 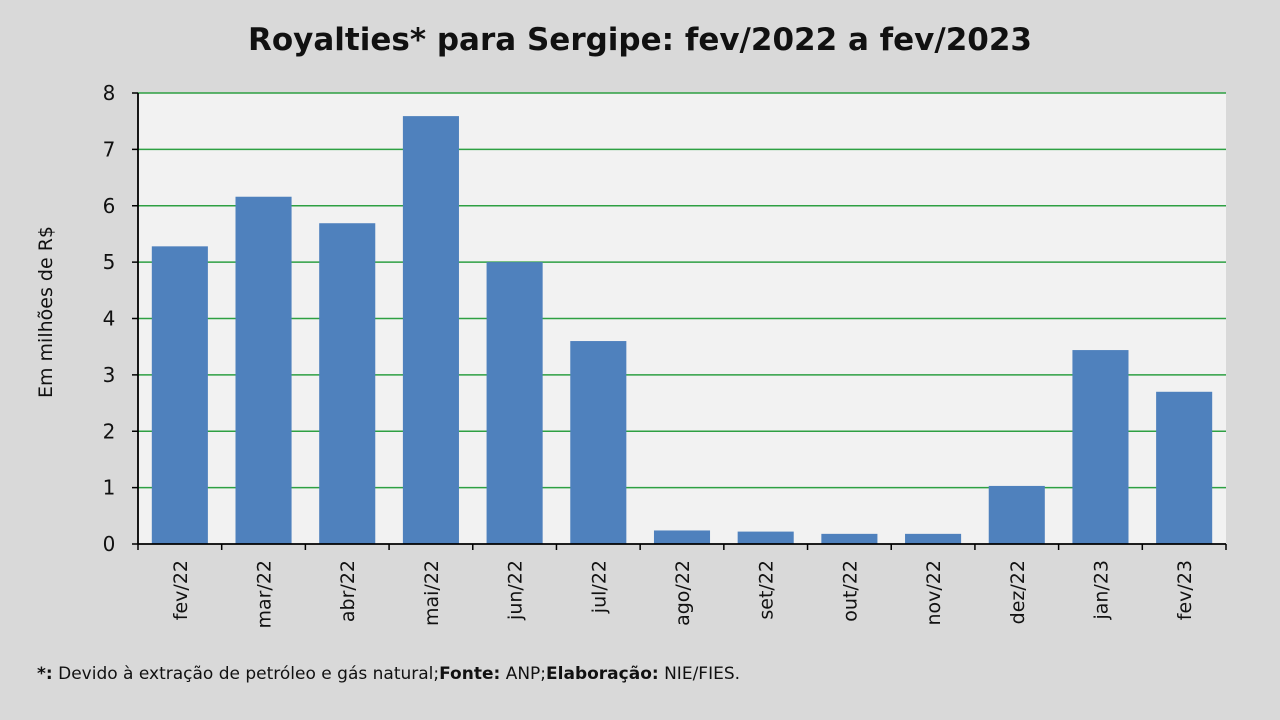 I want to click on y-tick-label: 2, so click(x=109, y=431).